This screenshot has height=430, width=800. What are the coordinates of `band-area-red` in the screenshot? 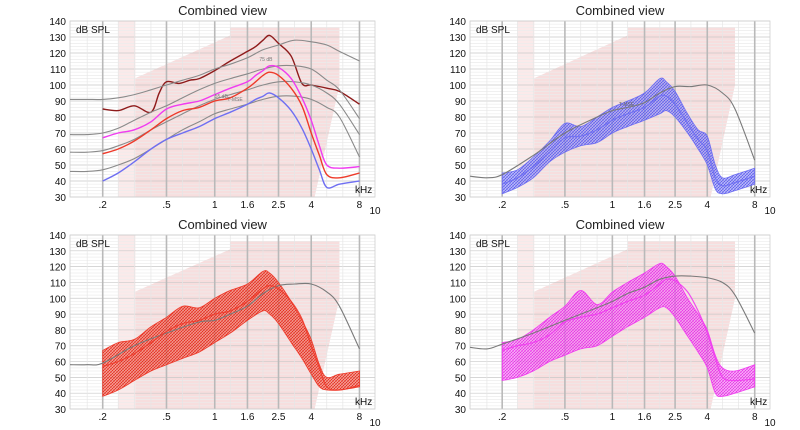 It's located at (231, 333).